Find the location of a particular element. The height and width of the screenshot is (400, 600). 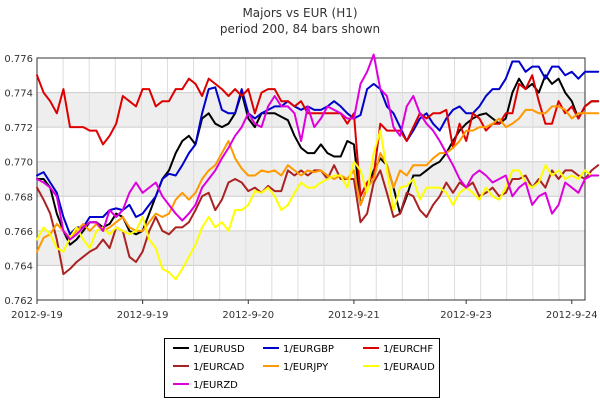

y-tick-label: 0.768 is located at coordinates (18, 197).